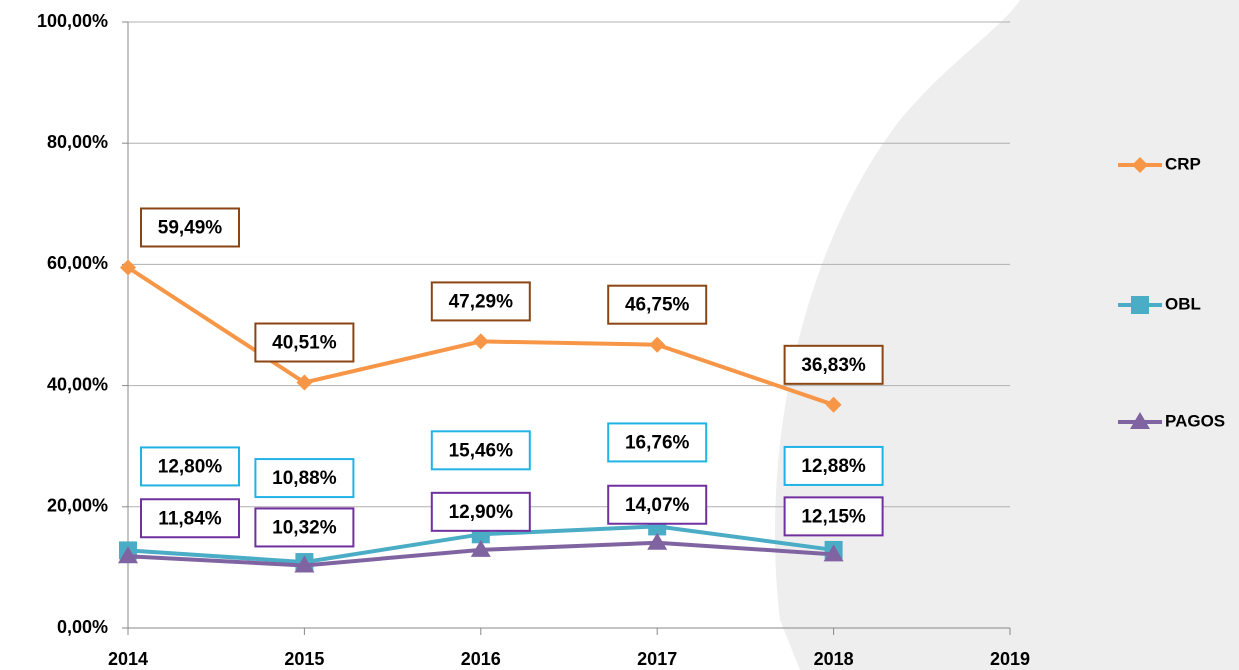 The width and height of the screenshot is (1239, 670). I want to click on data-label: 11,84%, so click(190, 518).